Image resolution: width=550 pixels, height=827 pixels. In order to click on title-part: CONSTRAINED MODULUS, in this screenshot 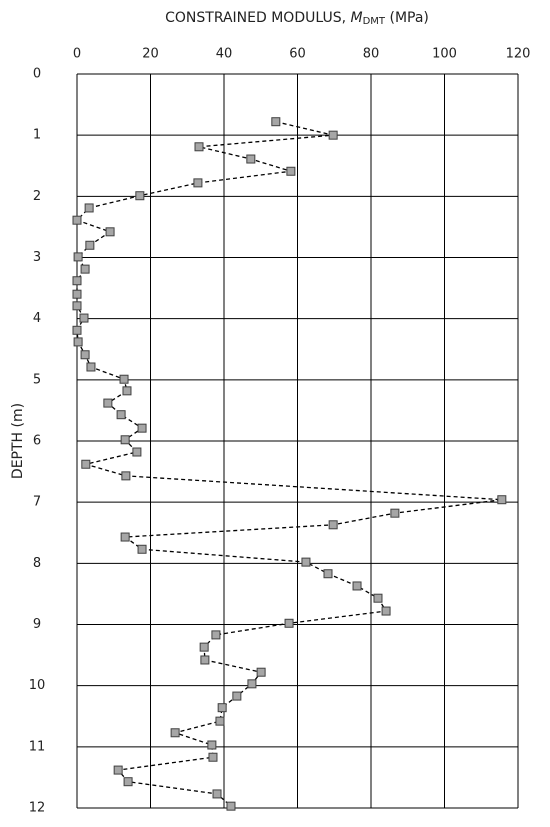, I will do `click(257, 18)`.